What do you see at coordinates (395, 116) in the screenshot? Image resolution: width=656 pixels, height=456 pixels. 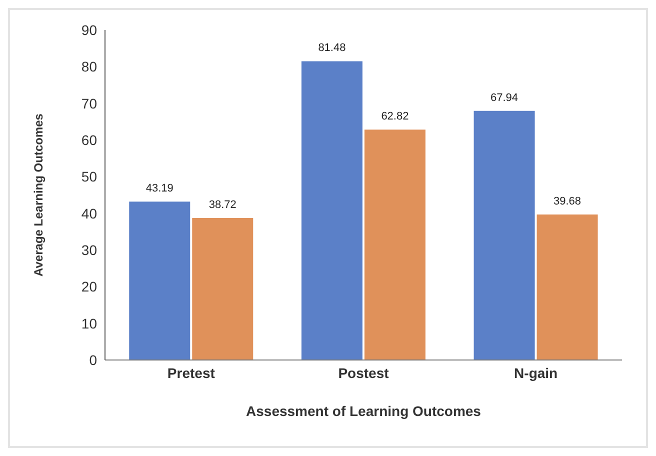 I see `data-label: 62.82` at bounding box center [395, 116].